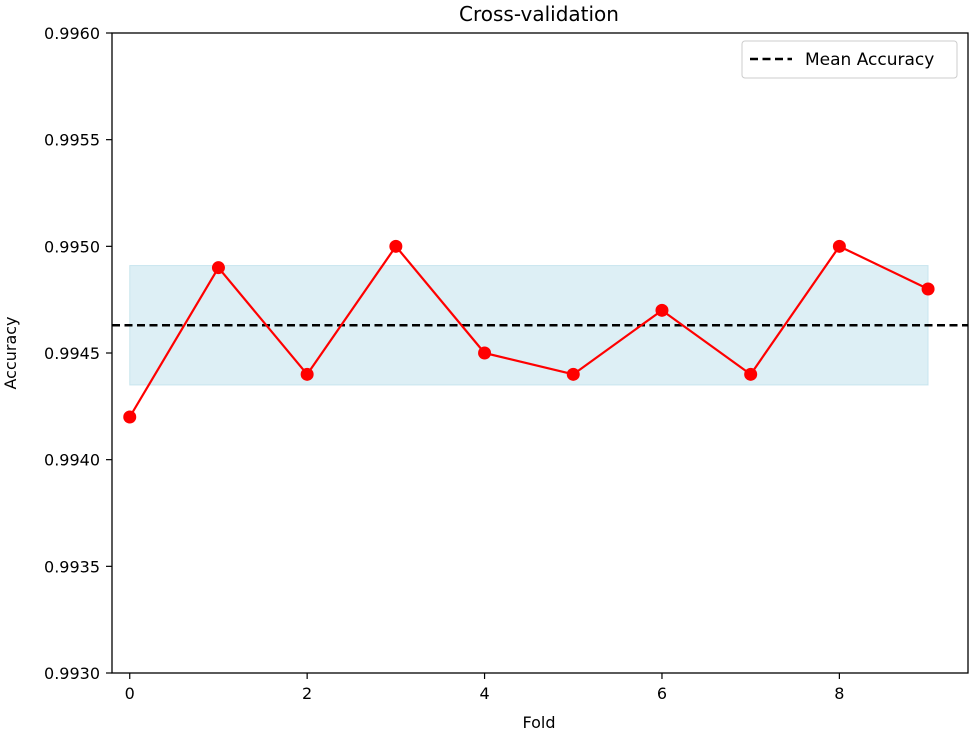  What do you see at coordinates (130, 693) in the screenshot?
I see `x-tick-label-0: 0` at bounding box center [130, 693].